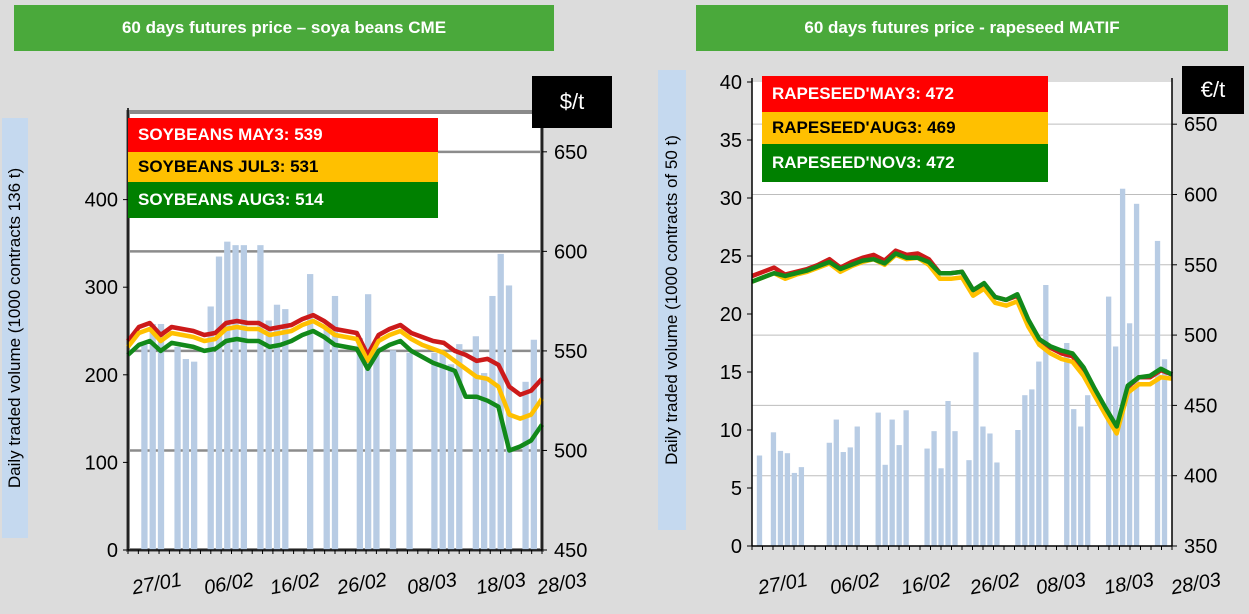  I want to click on rape-left-tick-label: 15, so click(731, 373).